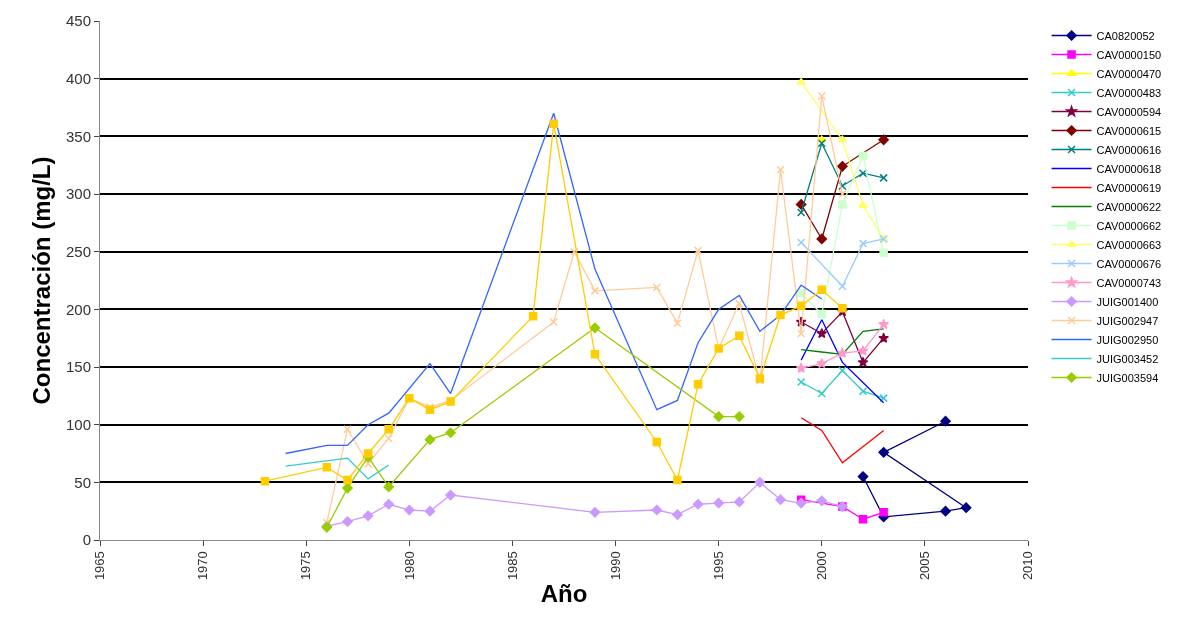  Describe the element at coordinates (718, 566) in the screenshot. I see `x-tick-label: 1995` at that location.